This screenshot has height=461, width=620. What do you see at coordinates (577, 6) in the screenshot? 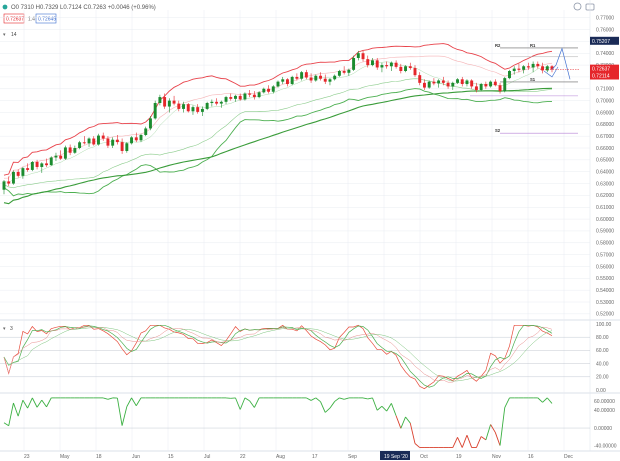
I see `settings-gear-icon` at bounding box center [577, 6].